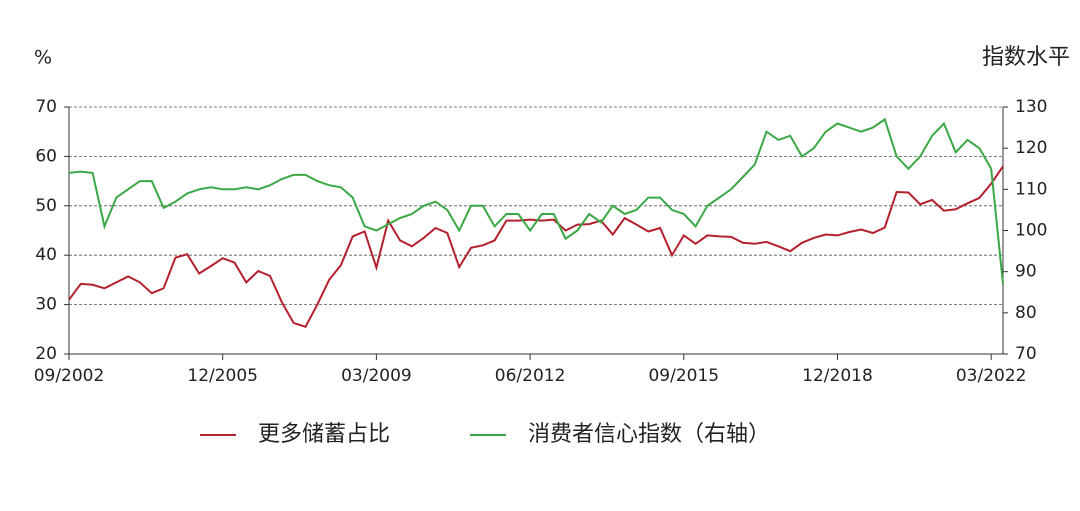 The height and width of the screenshot is (511, 1080). Describe the element at coordinates (1026, 313) in the screenshot. I see `y2-tick-label: 80` at that location.